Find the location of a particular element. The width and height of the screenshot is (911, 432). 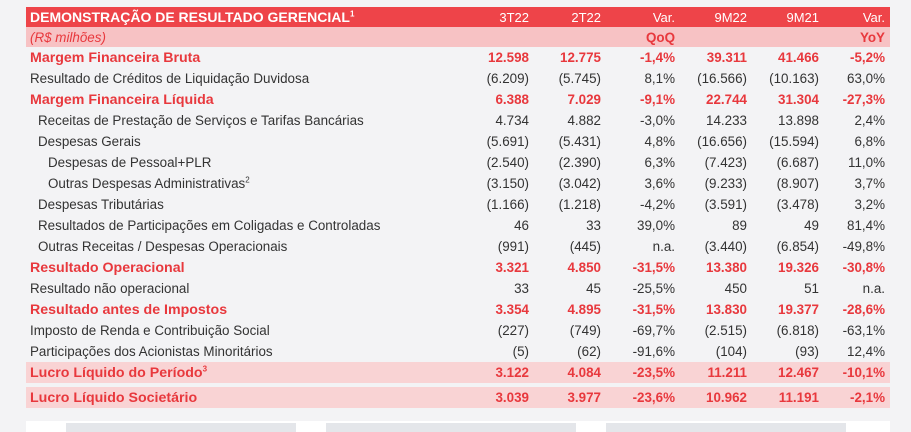

cell-var-yoy: -2,1% is located at coordinates (857, 397).